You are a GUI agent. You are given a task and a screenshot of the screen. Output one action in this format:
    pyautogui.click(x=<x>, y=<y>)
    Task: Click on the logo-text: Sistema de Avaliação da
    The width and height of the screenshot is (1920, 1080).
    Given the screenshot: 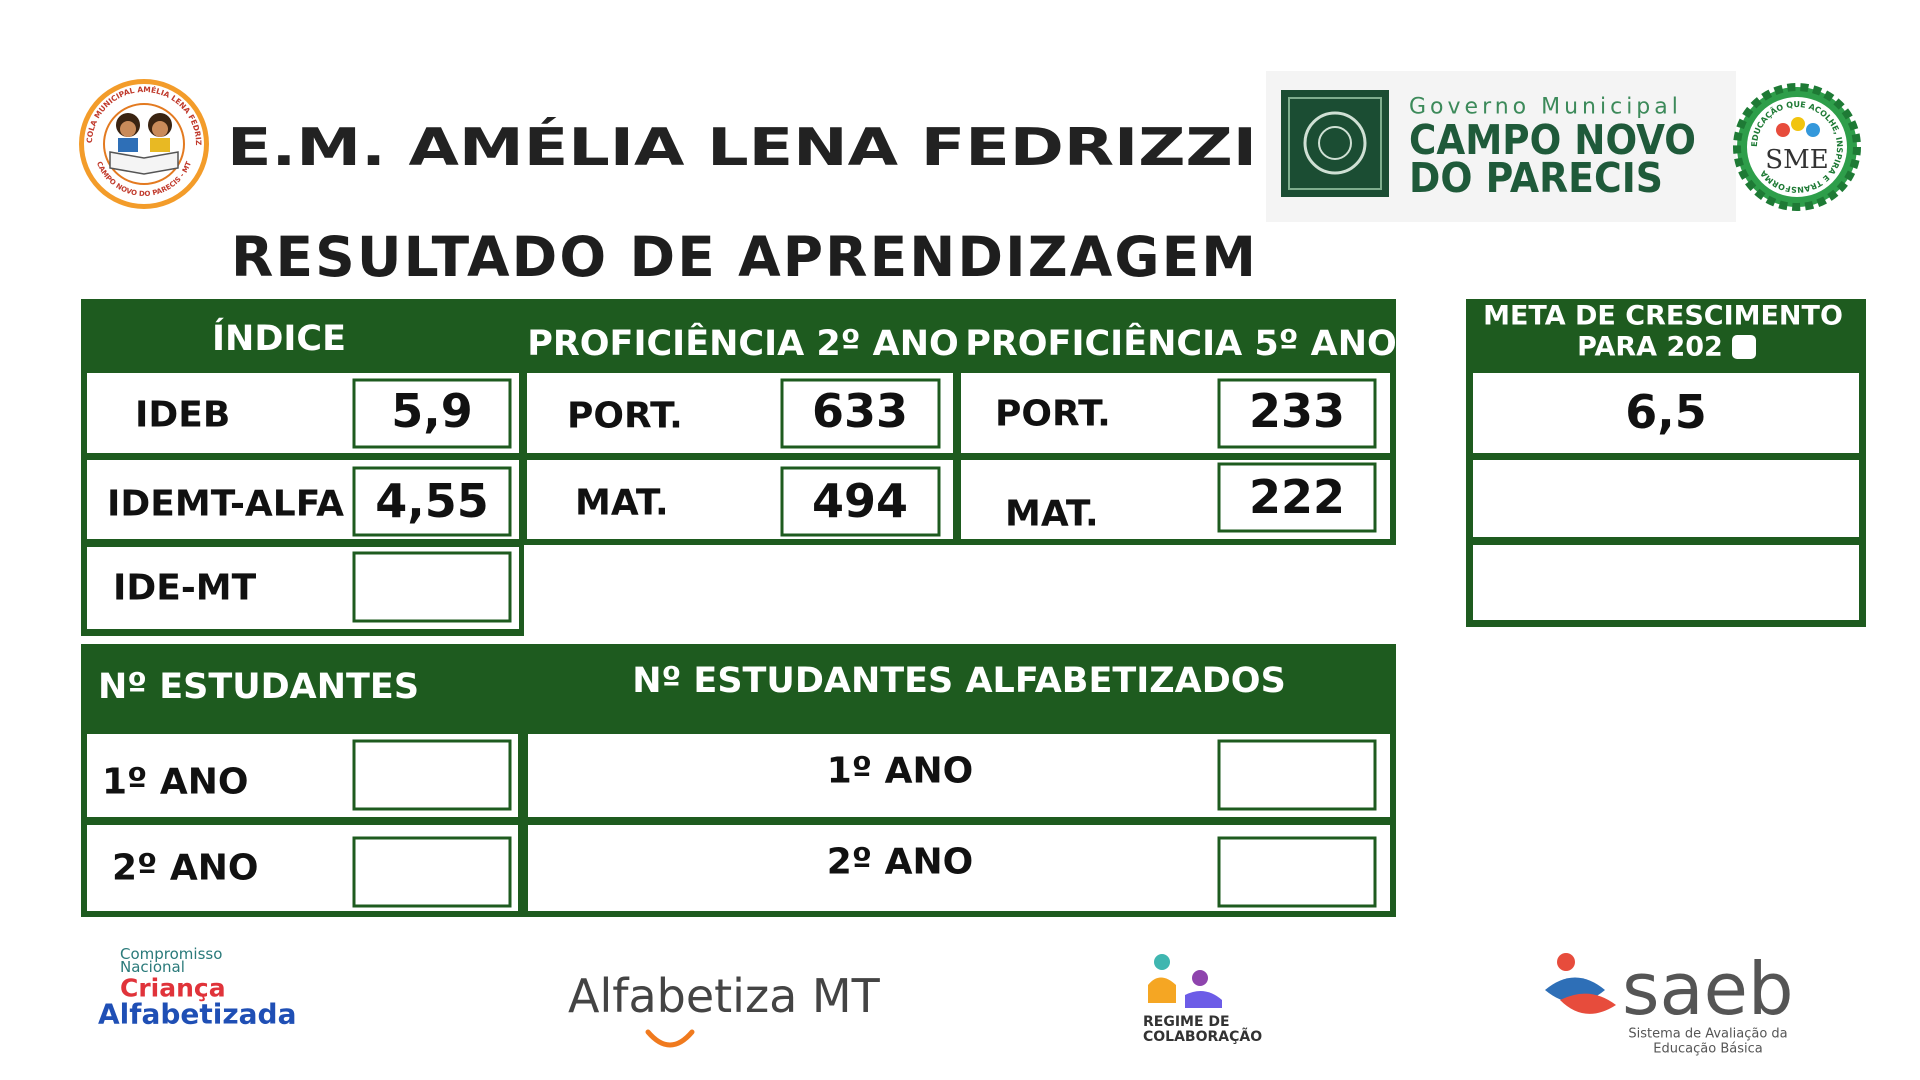 What is the action you would take?
    pyautogui.click(x=1707, y=1034)
    